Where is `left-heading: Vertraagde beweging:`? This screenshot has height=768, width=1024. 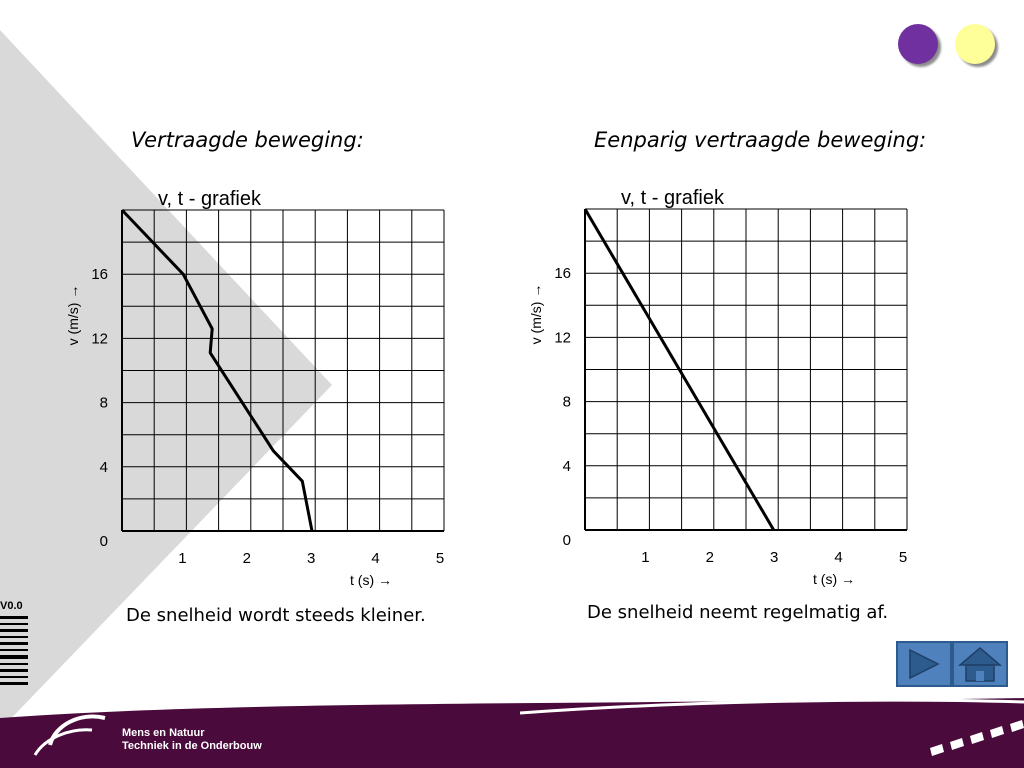 left-heading: Vertraagde beweging: is located at coordinates (247, 140).